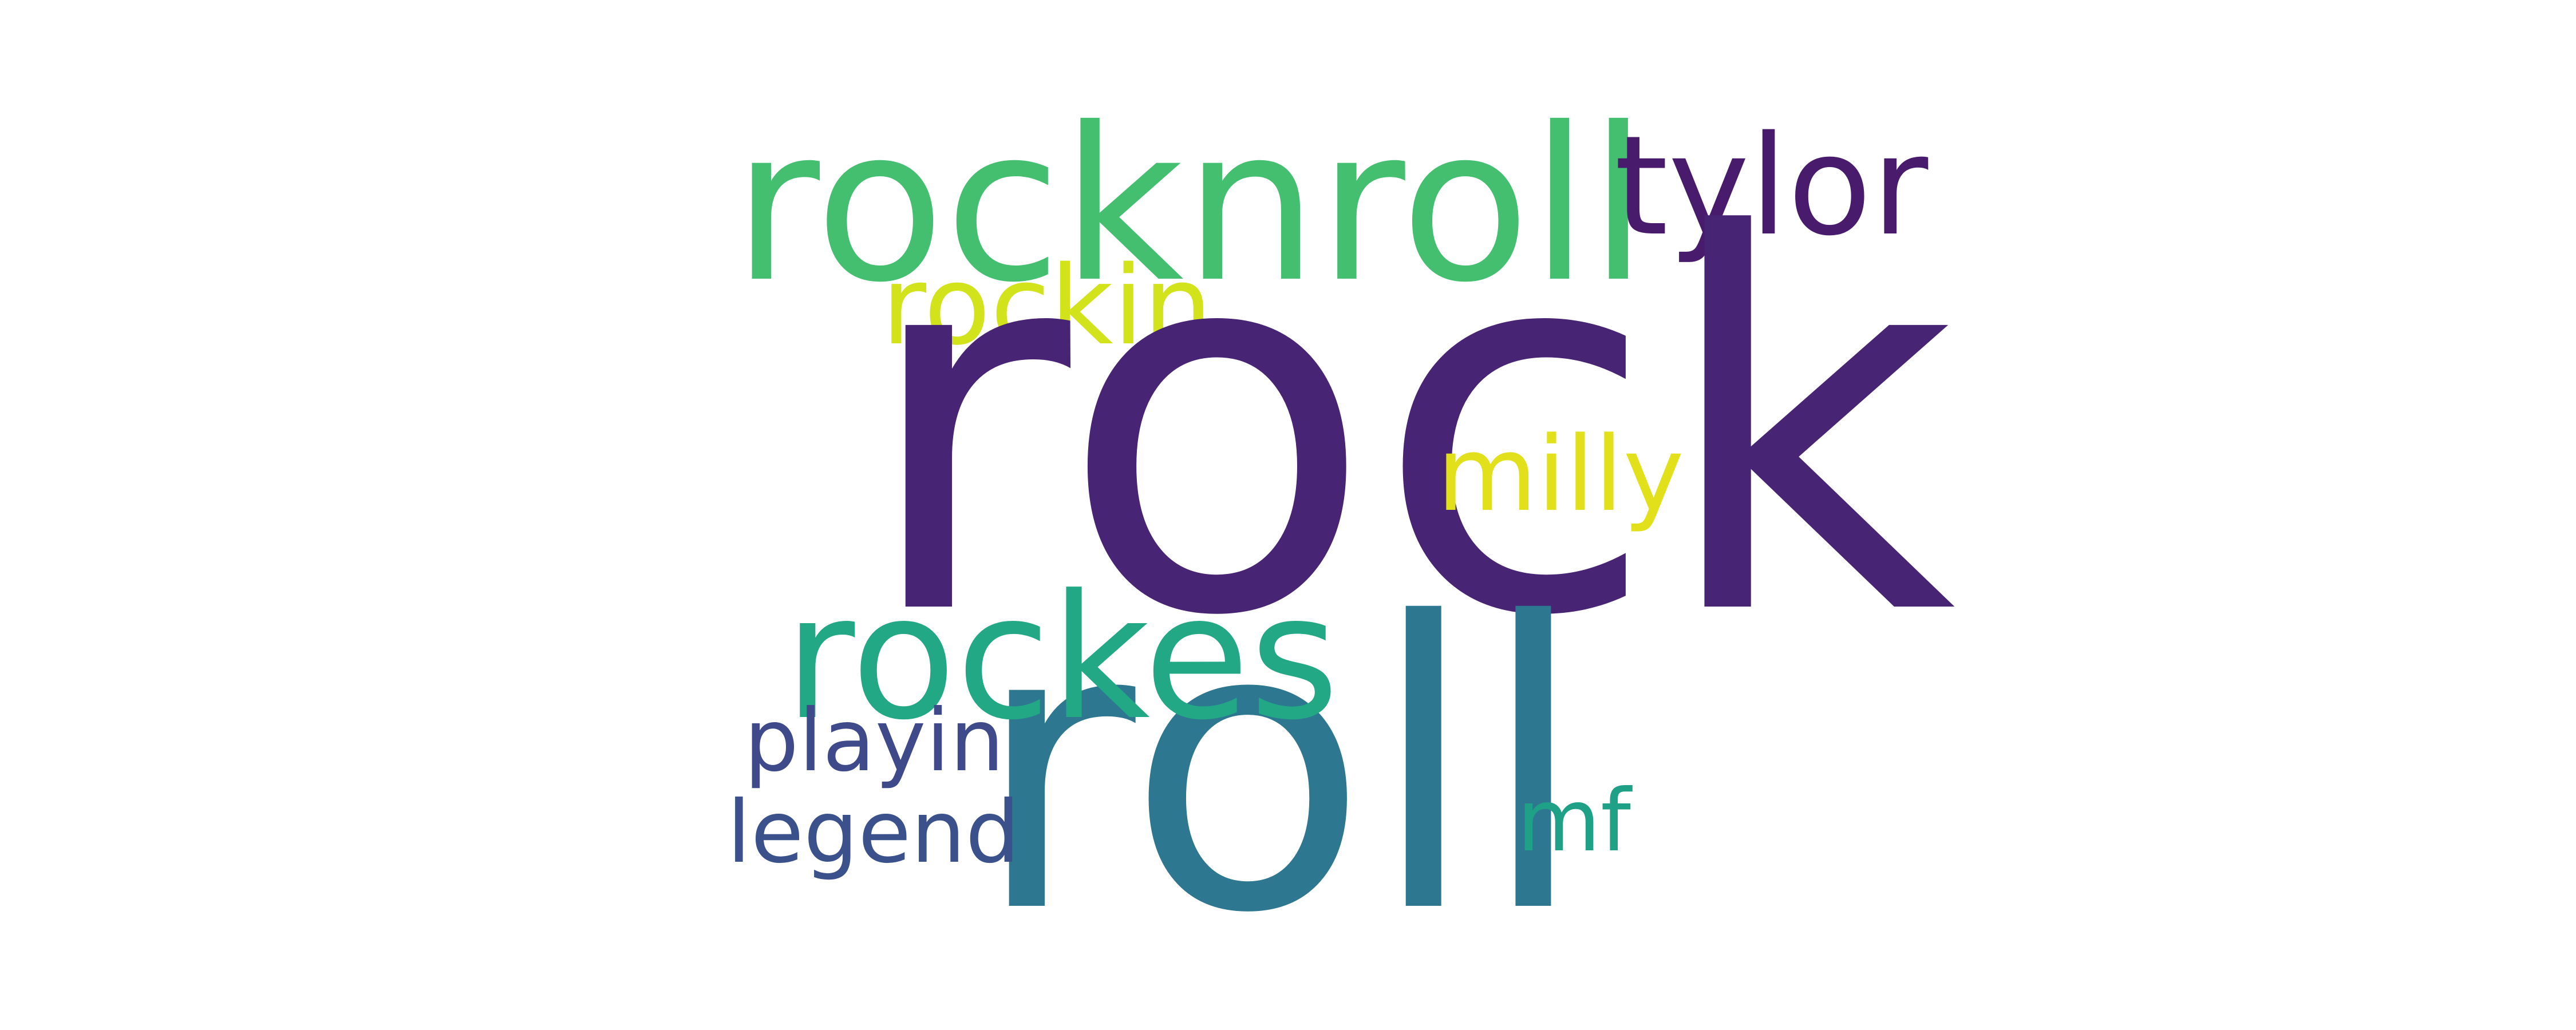 This screenshot has width=2576, height=1030. What do you see at coordinates (1574, 821) in the screenshot?
I see `word-mf: mf` at bounding box center [1574, 821].